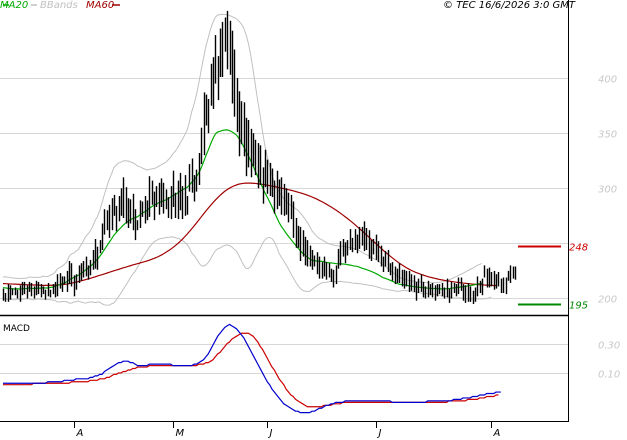 The image size is (627, 440). What do you see at coordinates (247, 271) in the screenshot?
I see `bbands-lower-line` at bounding box center [247, 271].